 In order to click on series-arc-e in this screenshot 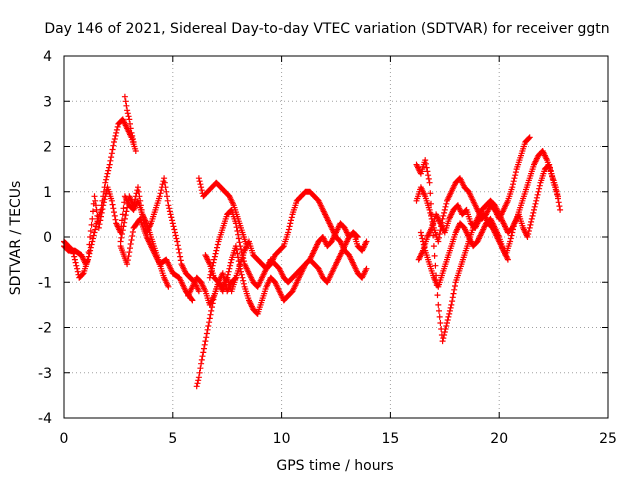, I will do `click(129, 119)`.